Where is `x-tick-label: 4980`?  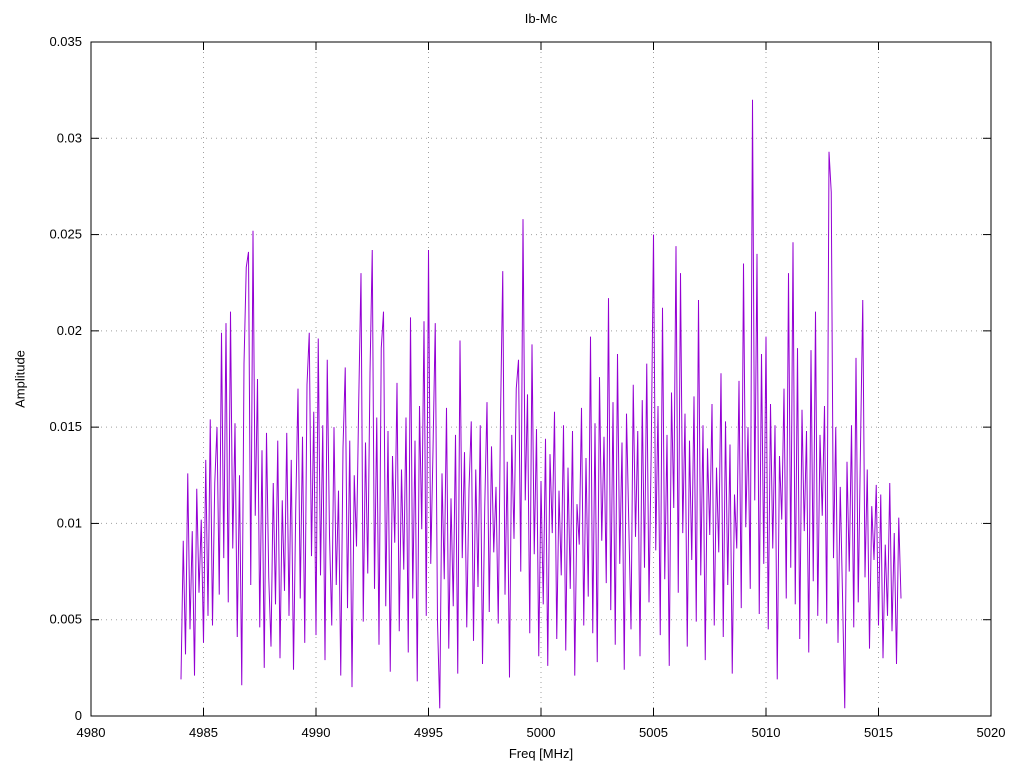 x-tick-label: 4980 is located at coordinates (91, 732).